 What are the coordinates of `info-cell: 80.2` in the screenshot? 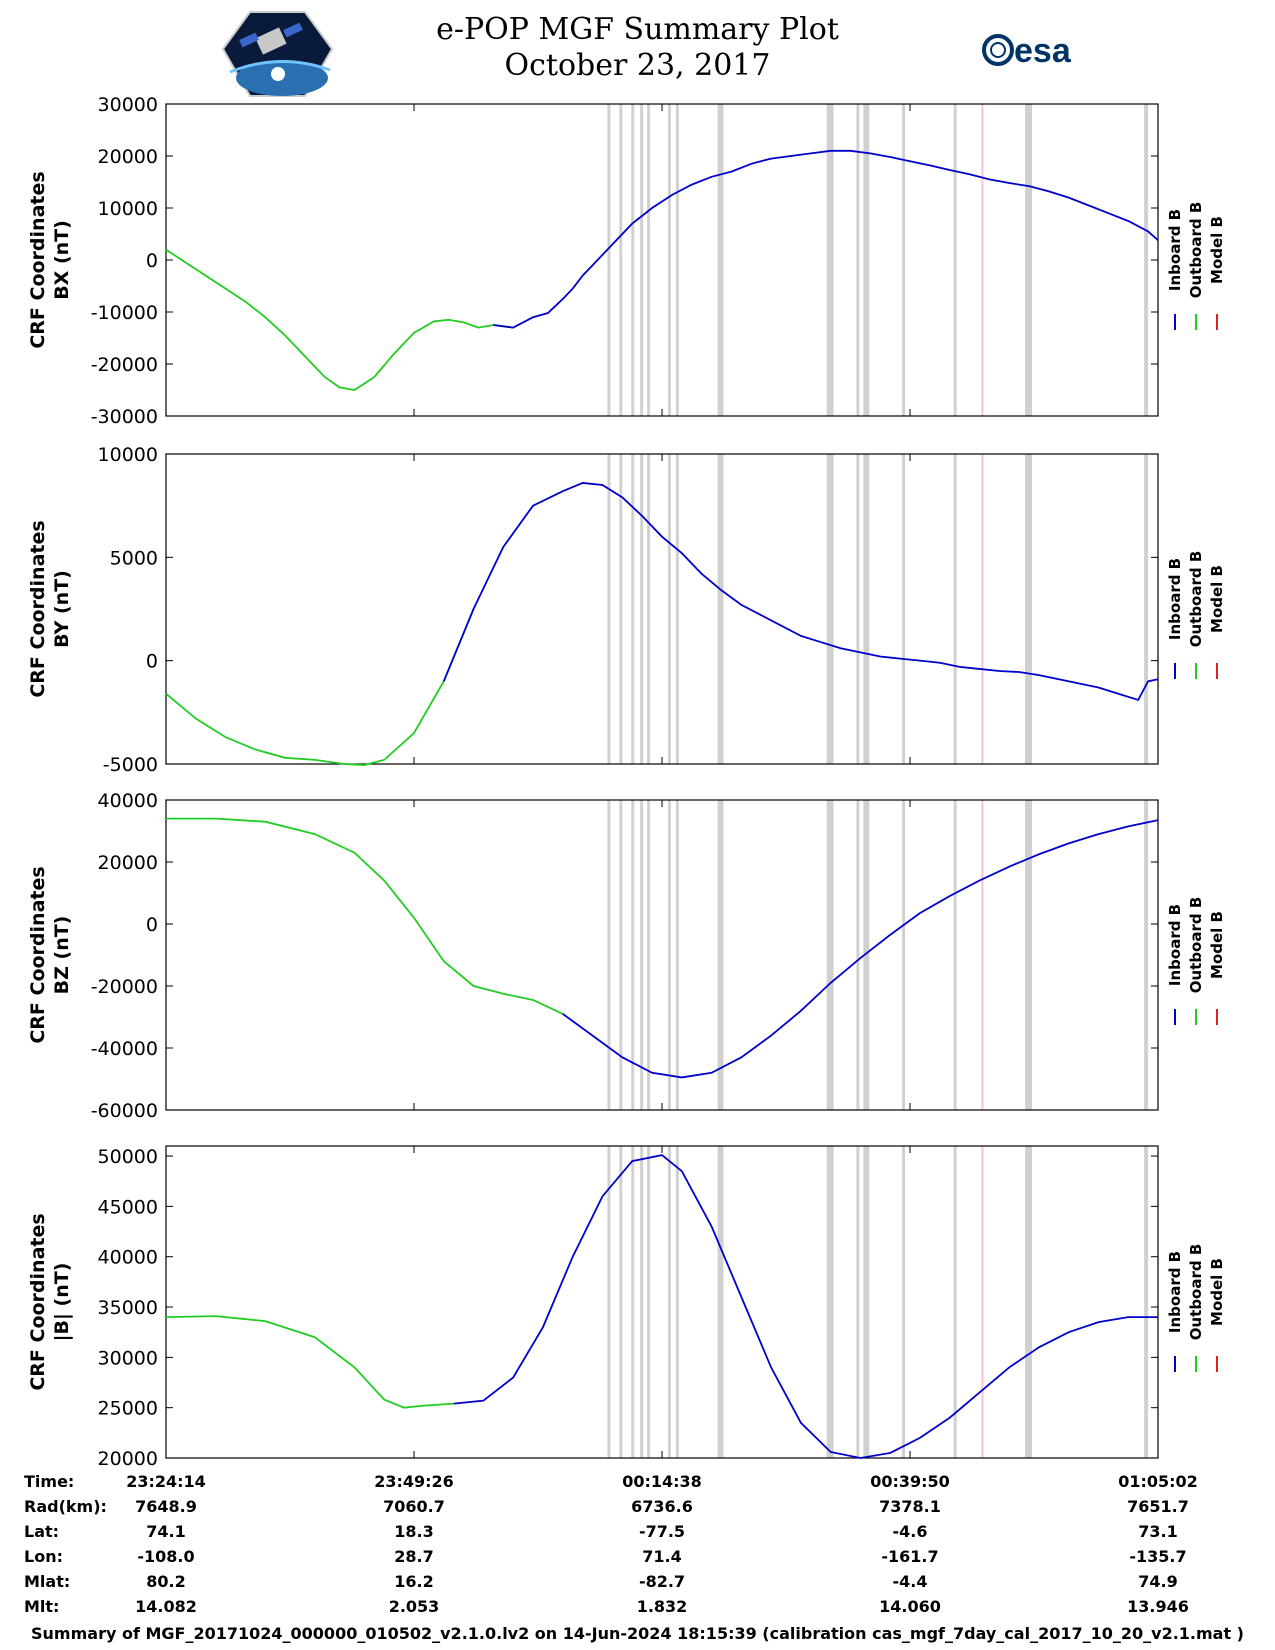 It's located at (165, 1581).